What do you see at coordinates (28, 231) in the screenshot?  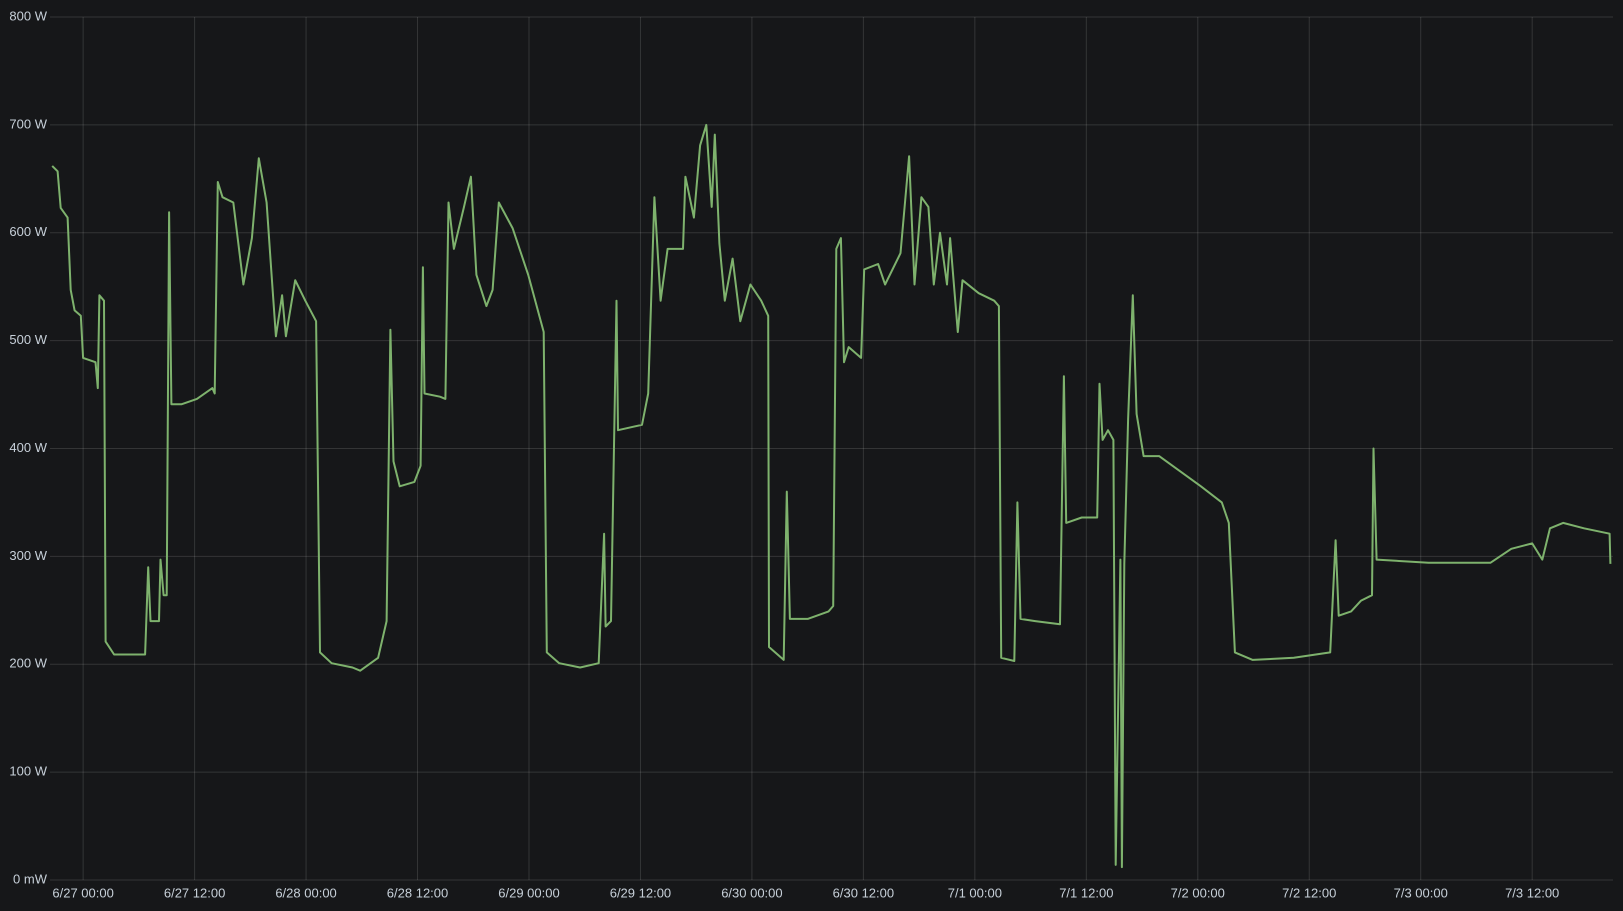 I see `y-tick-label: 600 W` at bounding box center [28, 231].